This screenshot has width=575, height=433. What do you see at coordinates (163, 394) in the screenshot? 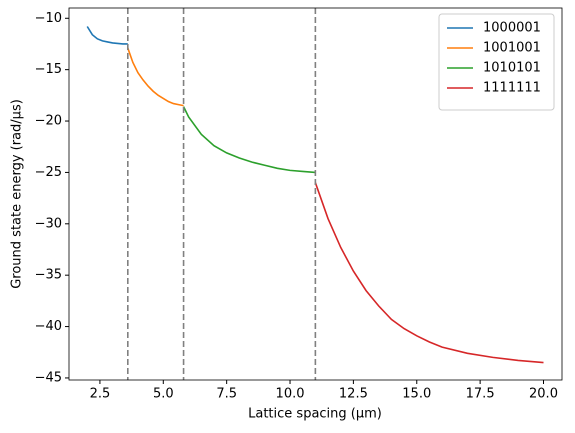
I see `x-tick-label: 5.0` at bounding box center [163, 394].